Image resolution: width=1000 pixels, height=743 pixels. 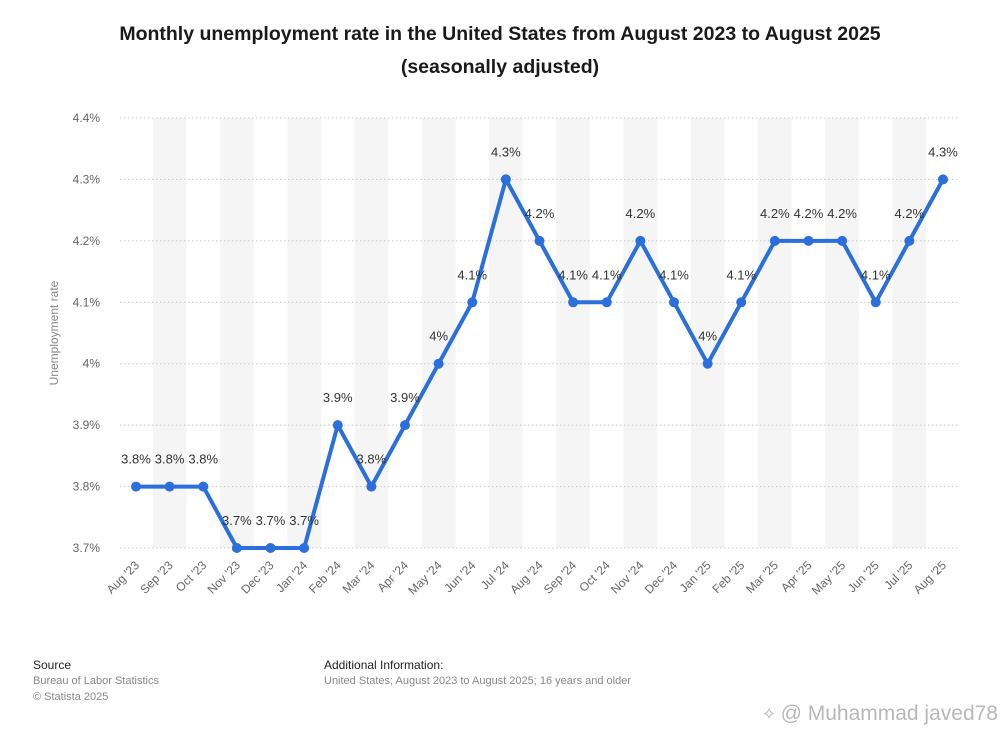 I want to click on x-tick-label: Aug '25, so click(x=930, y=577).